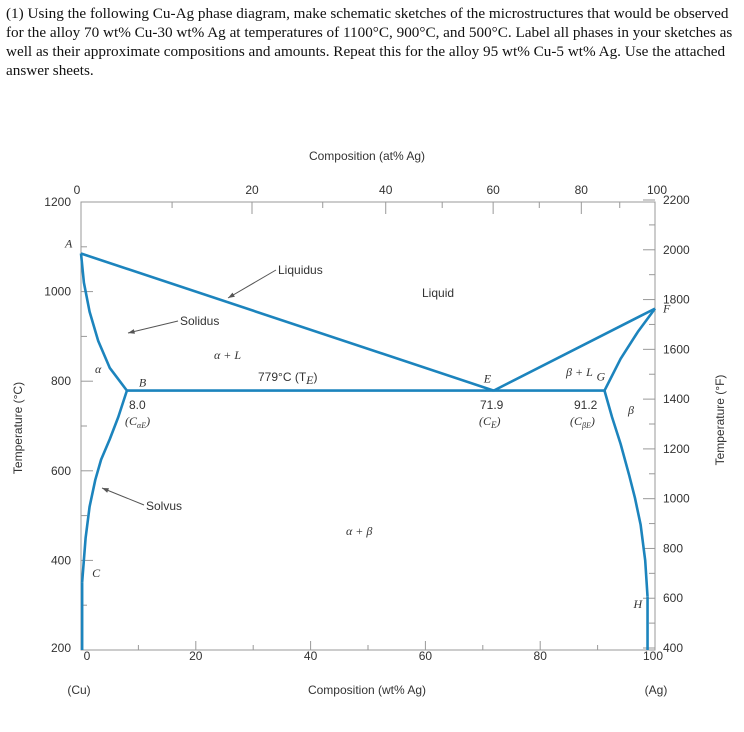 The width and height of the screenshot is (744, 732). What do you see at coordinates (656, 690) in the screenshot?
I see `ag-end-label: (Ag)` at bounding box center [656, 690].